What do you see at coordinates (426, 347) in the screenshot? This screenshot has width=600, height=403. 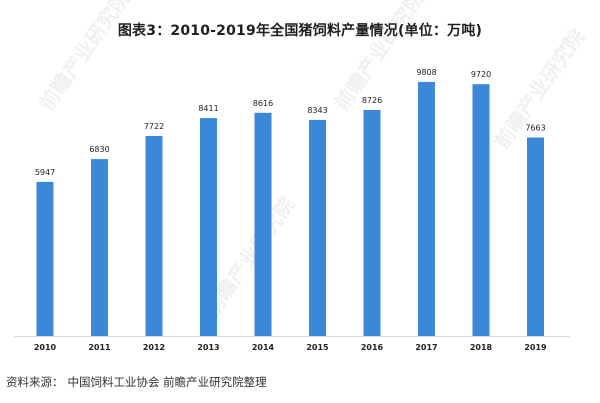 I see `x-tick-label-2017: 2017` at bounding box center [426, 347].